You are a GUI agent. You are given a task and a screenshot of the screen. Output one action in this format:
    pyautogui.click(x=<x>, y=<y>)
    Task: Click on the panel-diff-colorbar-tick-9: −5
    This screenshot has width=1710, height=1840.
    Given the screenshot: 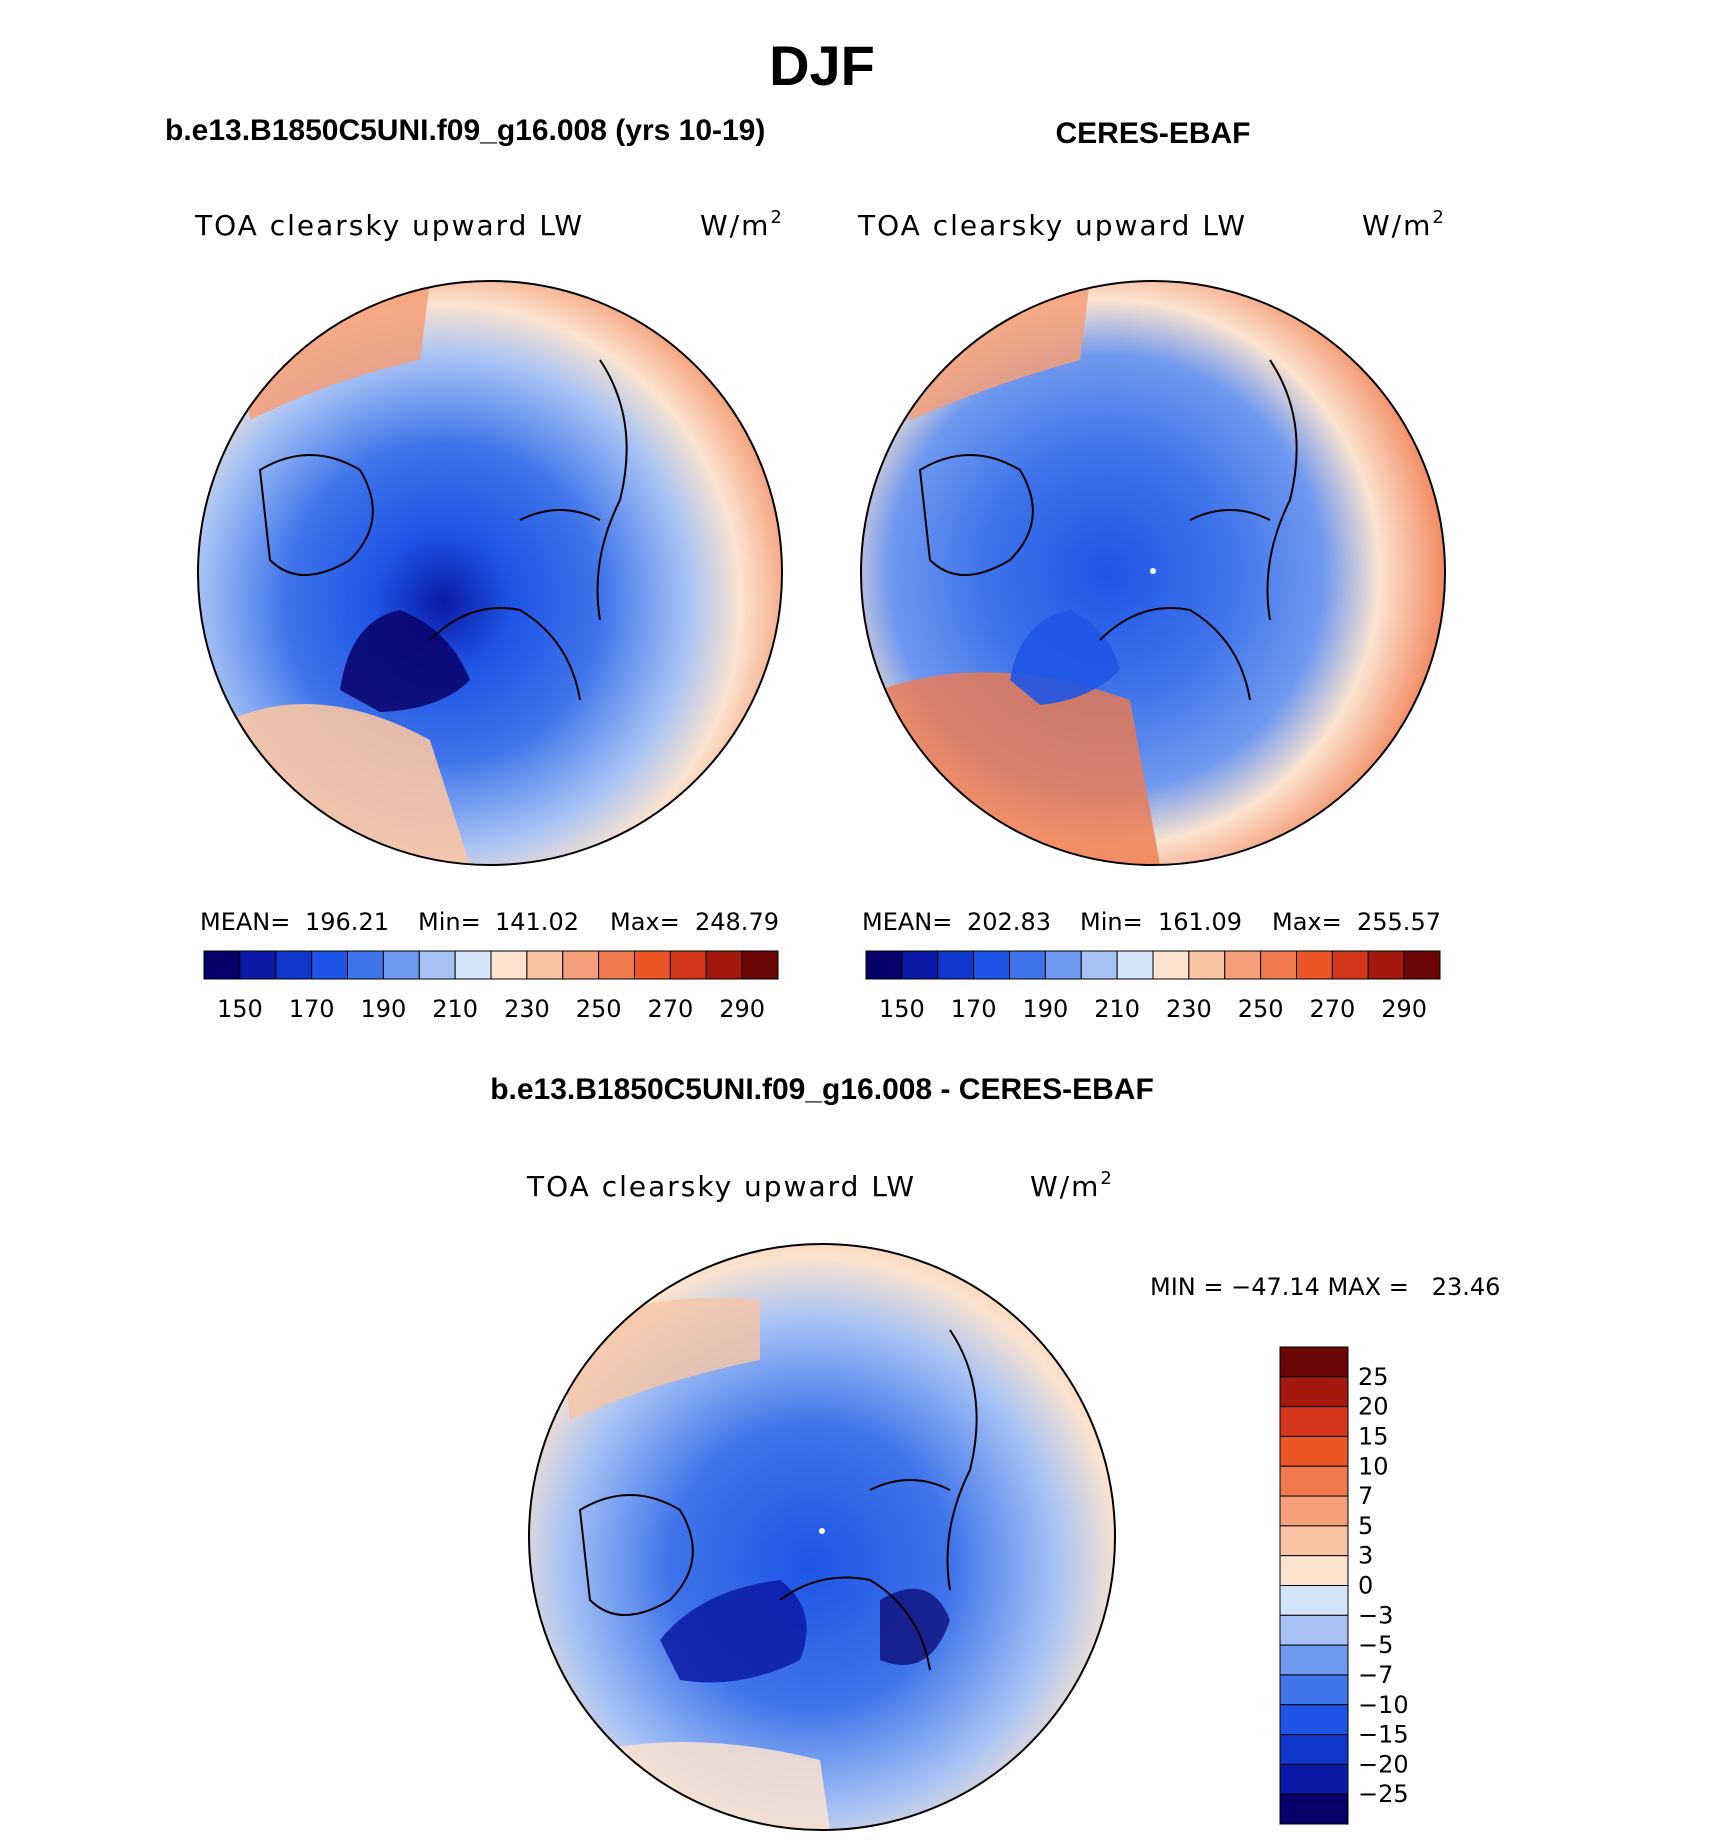 What is the action you would take?
    pyautogui.click(x=1375, y=1645)
    